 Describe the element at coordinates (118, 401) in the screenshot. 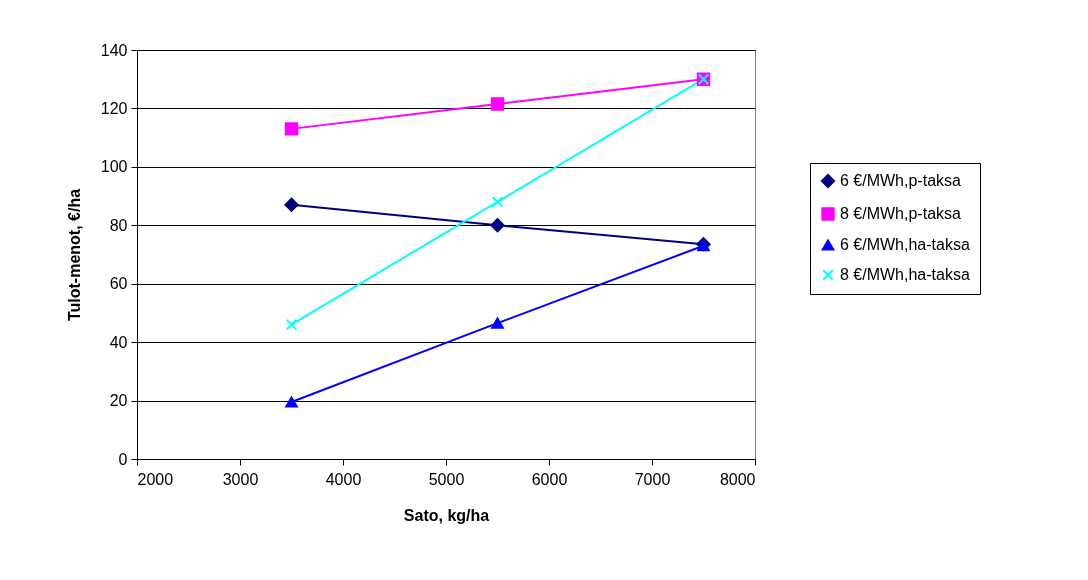

I see `y-tick-label: 20` at that location.